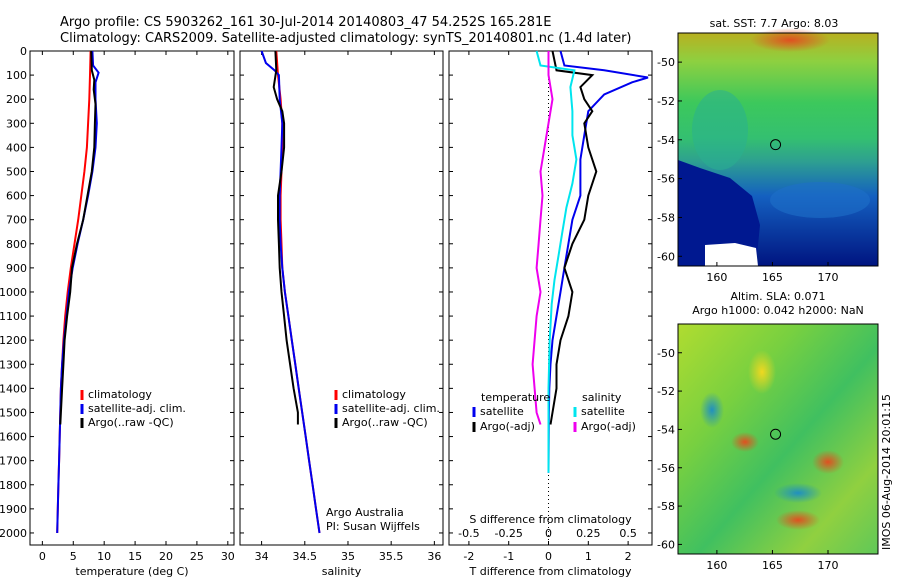 This screenshot has width=900, height=580. Describe the element at coordinates (16, 75) in the screenshot. I see `y-tick-label: 100` at that location.